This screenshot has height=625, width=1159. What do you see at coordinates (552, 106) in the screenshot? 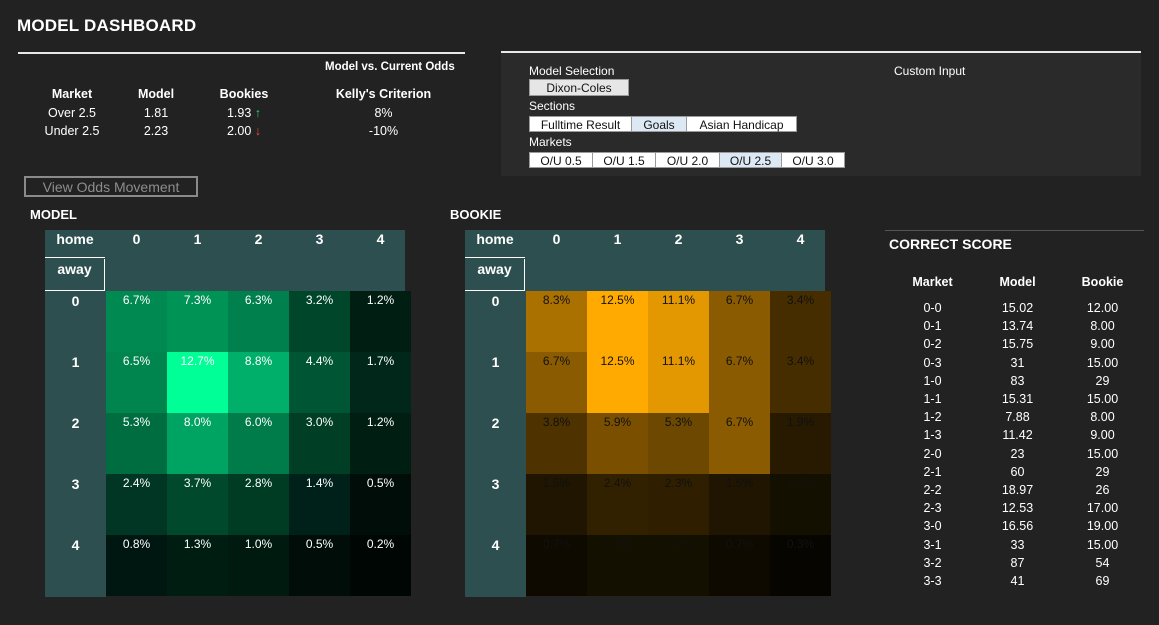
I see `sections-label: Sections` at bounding box center [552, 106].